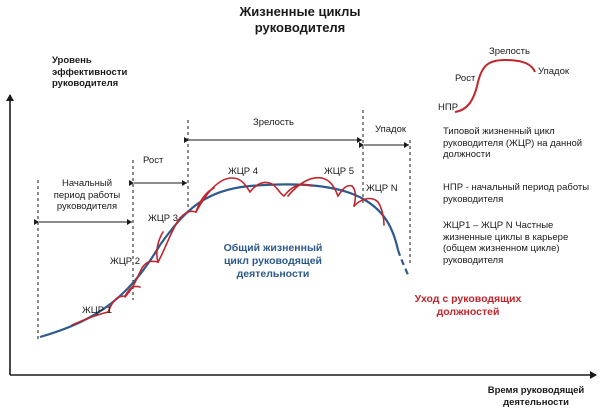  What do you see at coordinates (72, 60) in the screenshot?
I see `y-axis-label-line-1: Уровень` at bounding box center [72, 60].